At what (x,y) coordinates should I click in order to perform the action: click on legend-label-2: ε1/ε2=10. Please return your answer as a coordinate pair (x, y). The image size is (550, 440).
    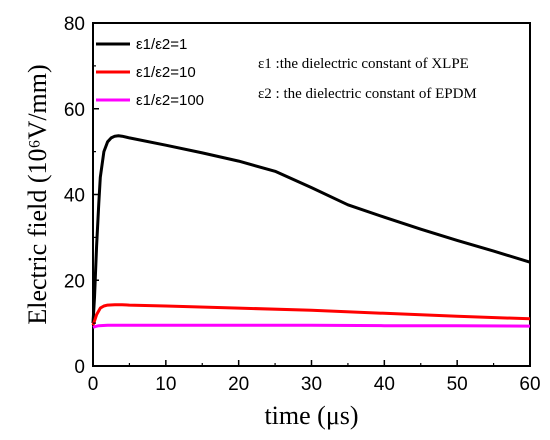
    Looking at the image, I should click on (166, 72).